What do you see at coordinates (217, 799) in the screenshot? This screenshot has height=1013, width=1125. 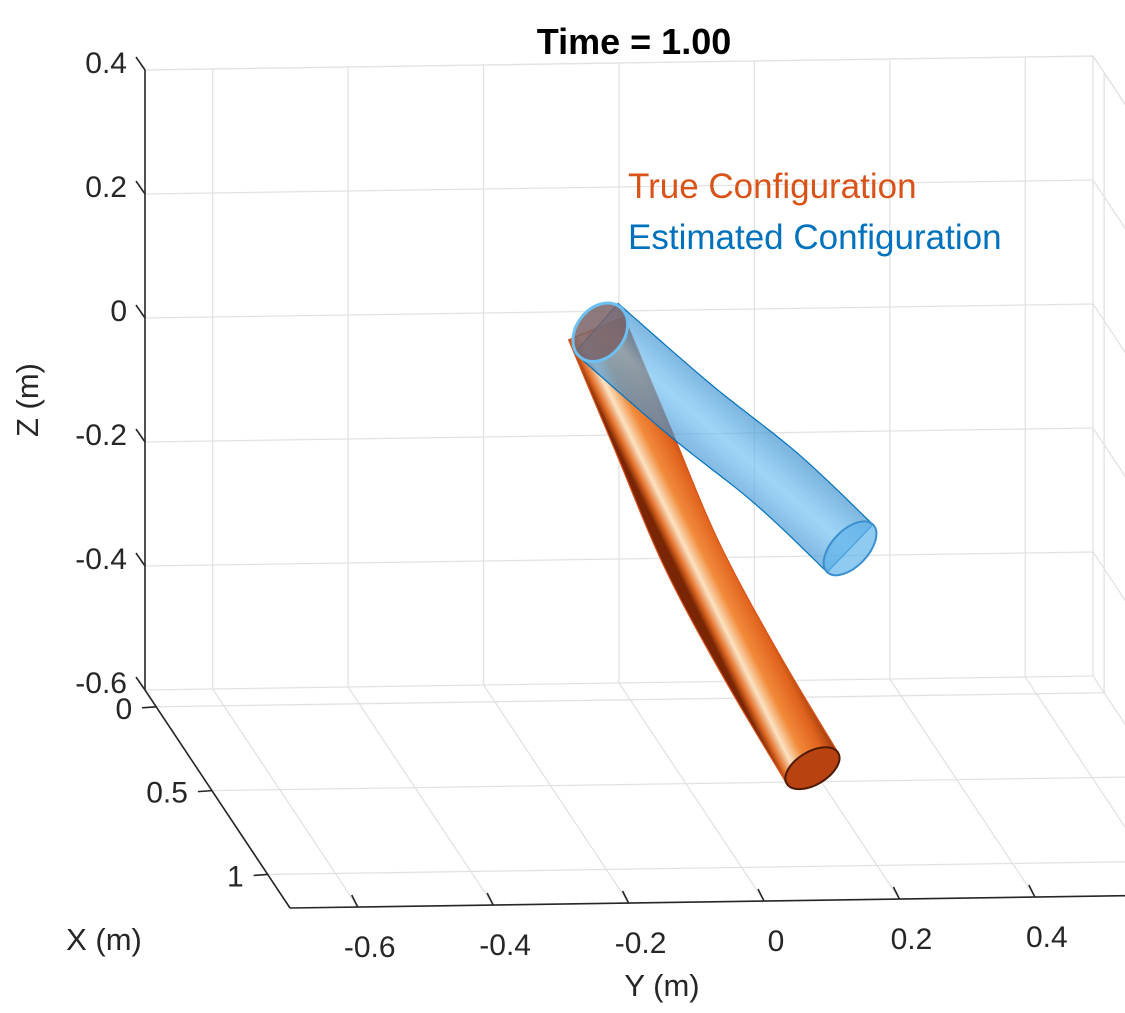 I see `x-axis-line` at bounding box center [217, 799].